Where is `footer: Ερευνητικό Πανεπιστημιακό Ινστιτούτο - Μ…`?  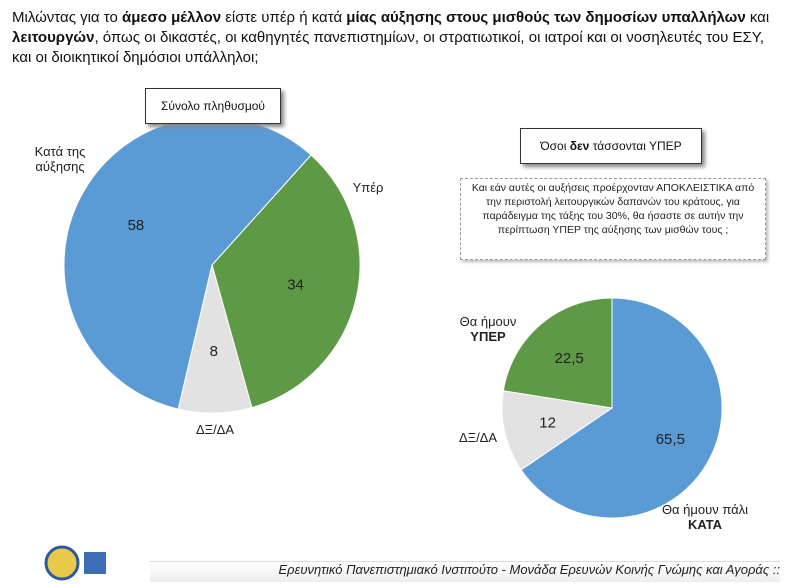
footer: Ερευνητικό Πανεπιστημιακό Ινστιτούτο - Μ… is located at coordinates (465, 571).